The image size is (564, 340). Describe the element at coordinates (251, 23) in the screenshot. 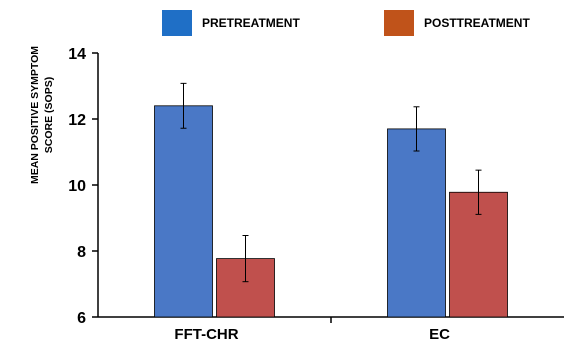

I see `legend-label-pretreatment: PRETREATMENT` at that location.